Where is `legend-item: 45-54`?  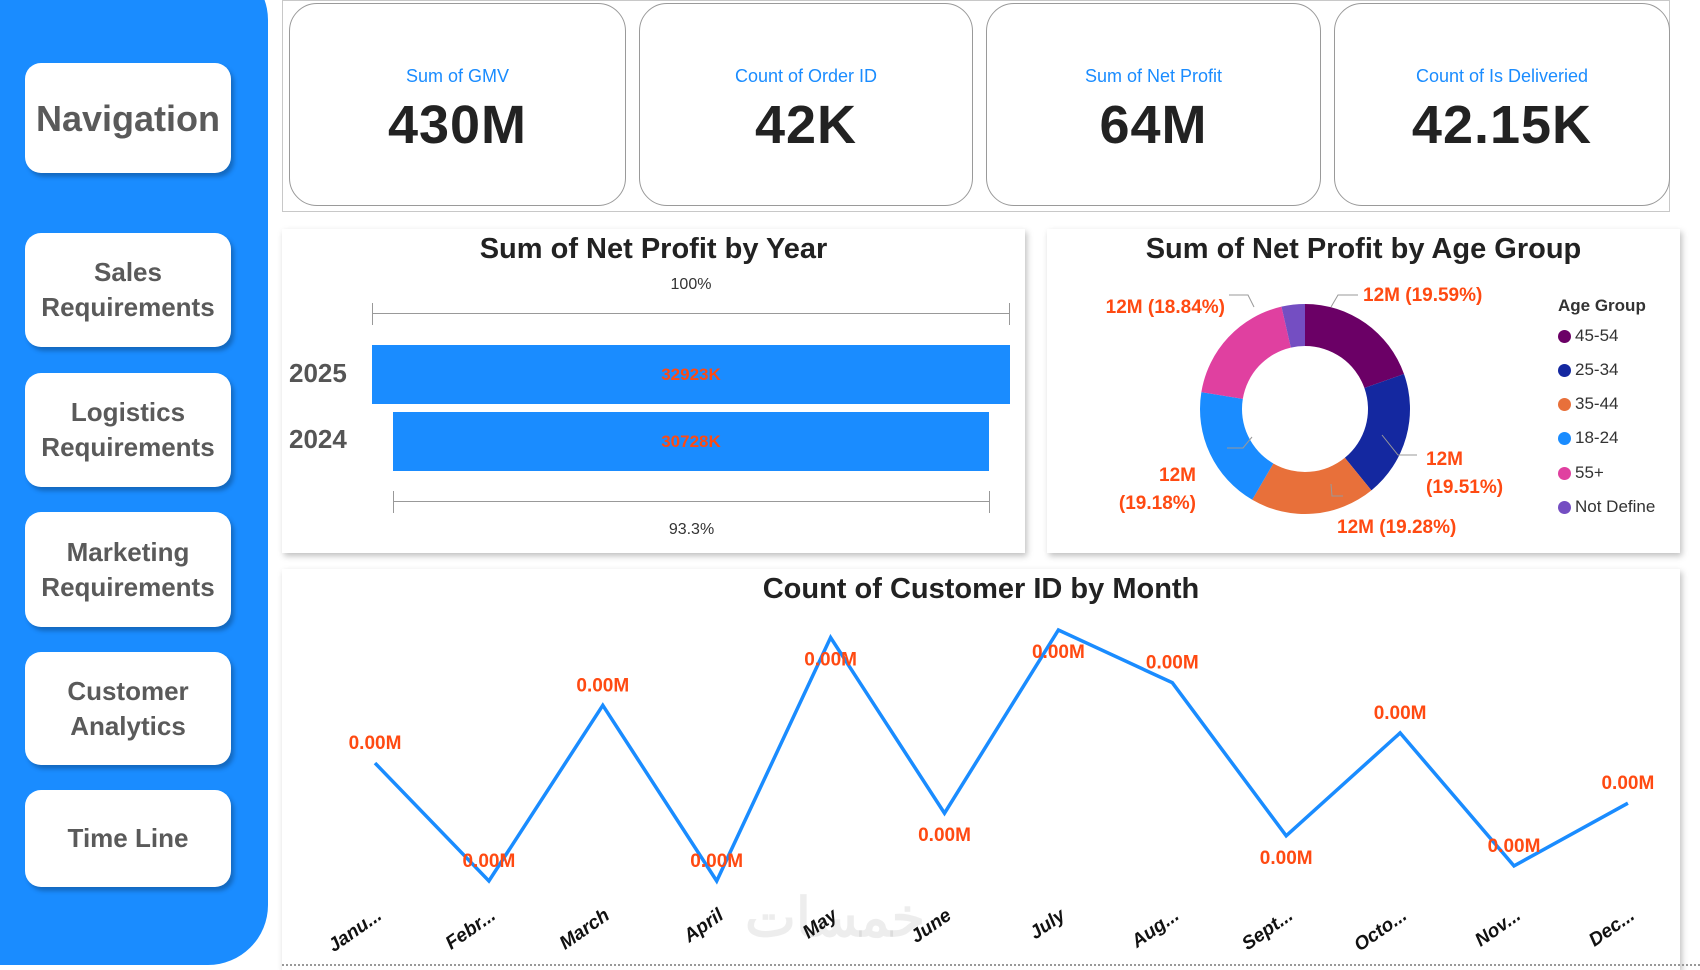
legend-item: 45-54 is located at coordinates (1588, 336).